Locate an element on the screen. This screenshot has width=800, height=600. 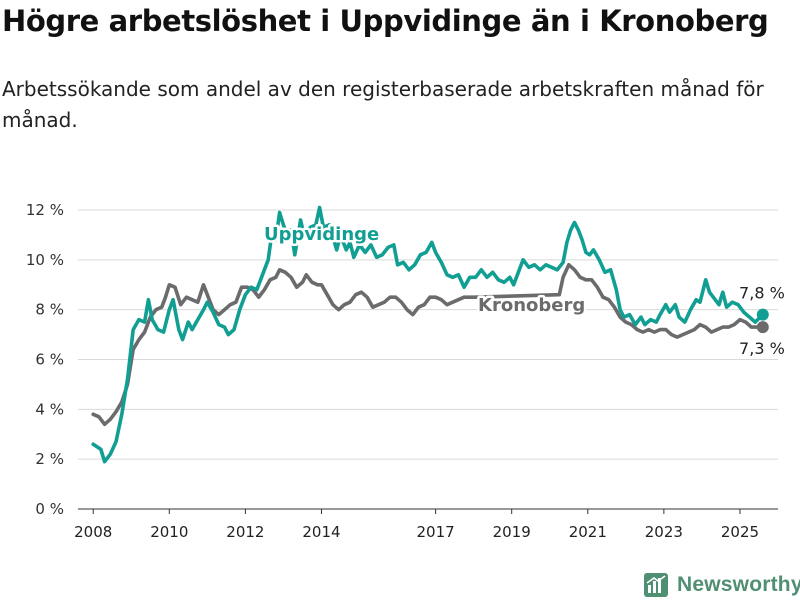
y-tick-label: 2 % is located at coordinates (49, 459).